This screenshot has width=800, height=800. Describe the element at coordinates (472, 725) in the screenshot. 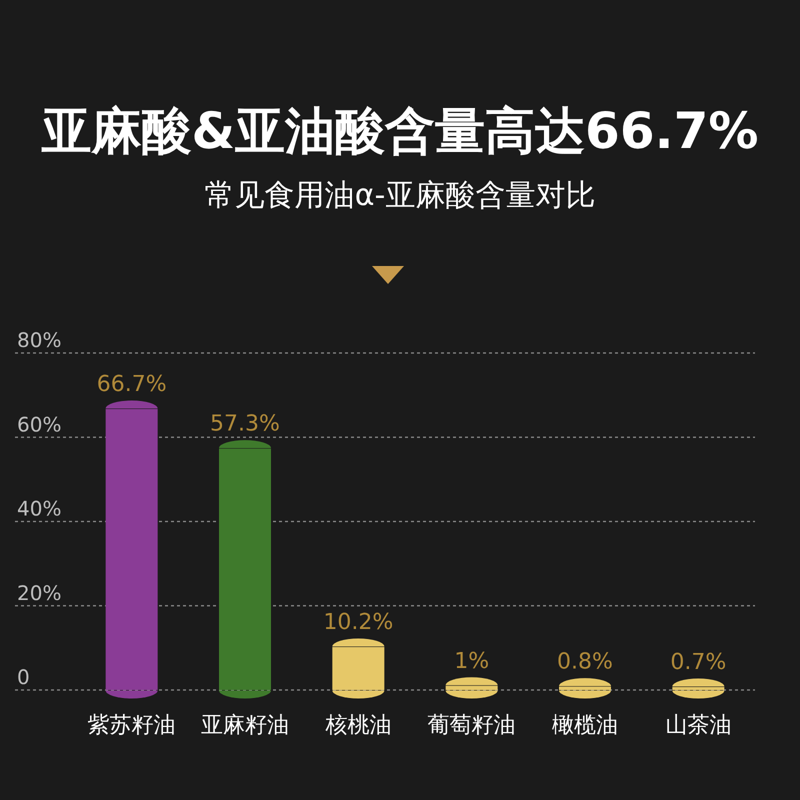

I see `x-tick-label: 葡萄籽油` at that location.